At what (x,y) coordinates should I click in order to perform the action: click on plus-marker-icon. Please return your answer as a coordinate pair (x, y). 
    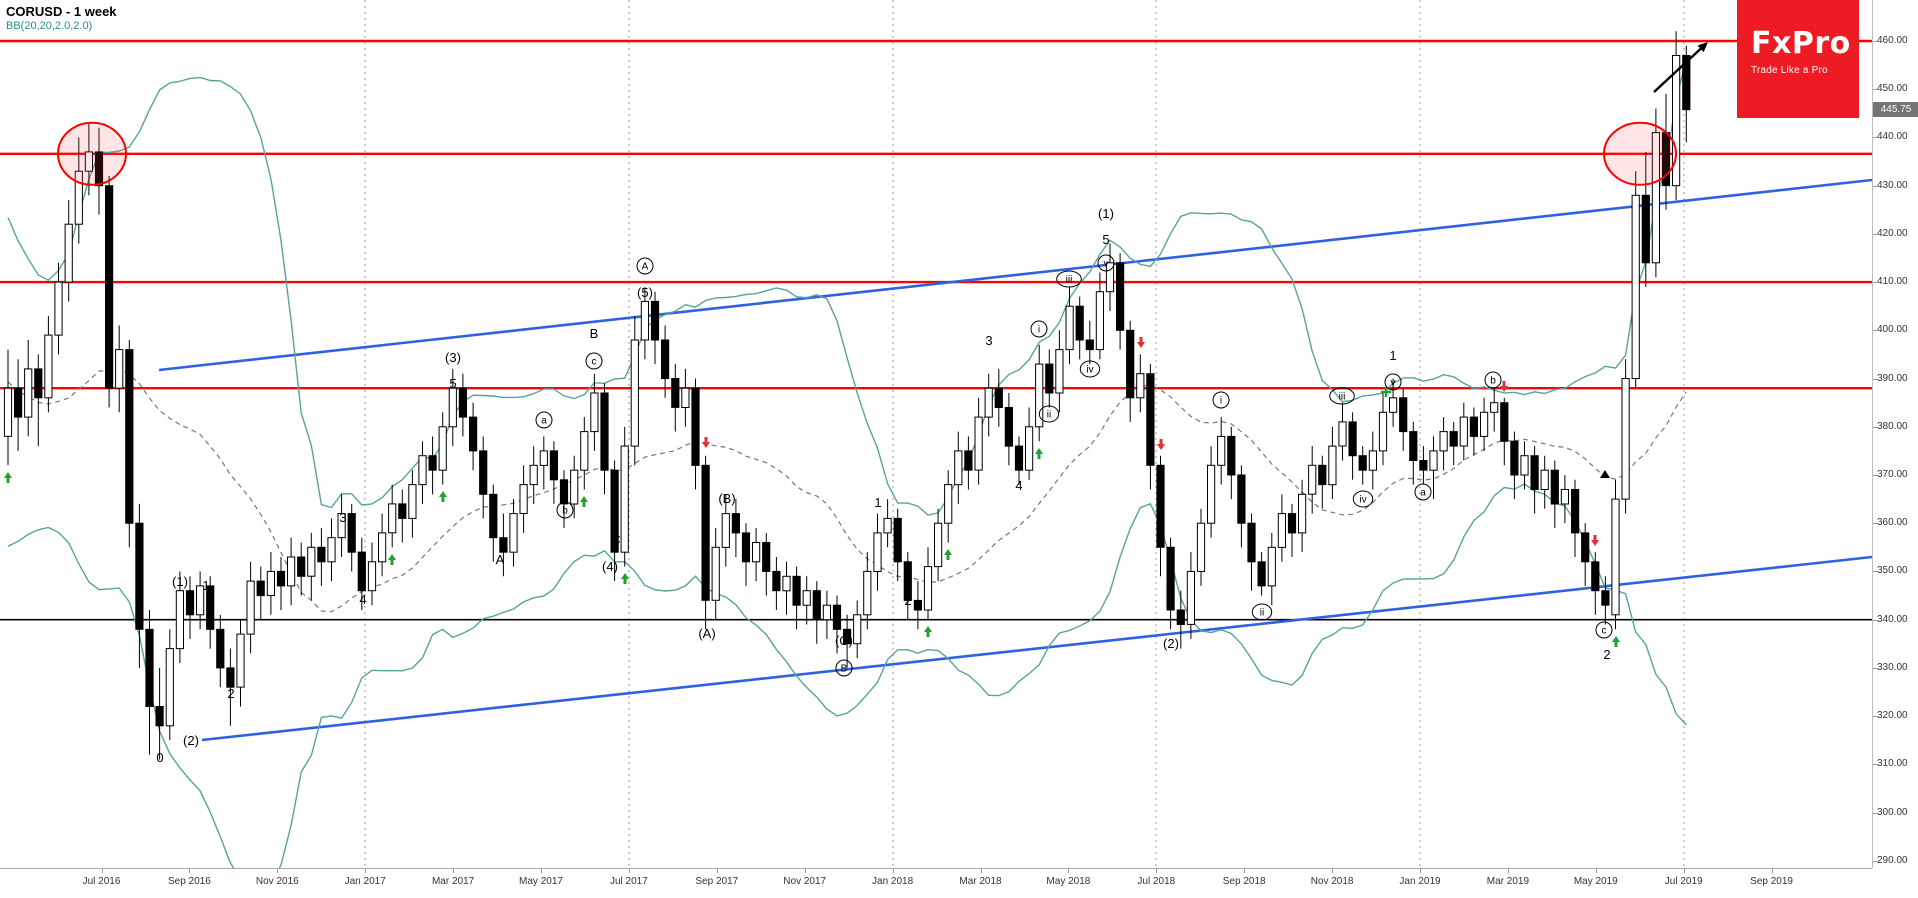
    Looking at the image, I should click on (1386, 392).